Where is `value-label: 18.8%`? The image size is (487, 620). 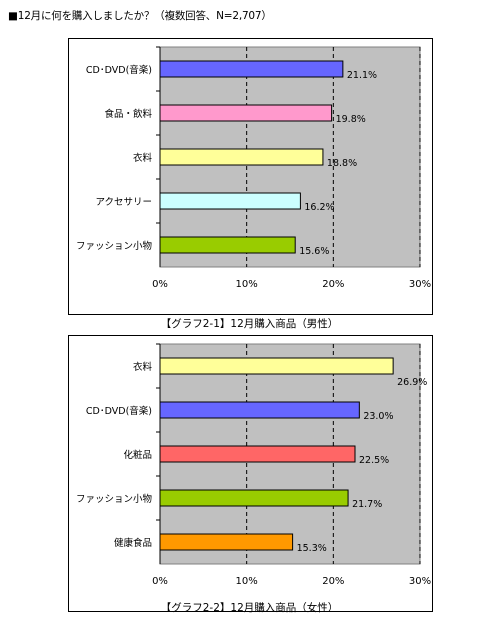
value-label: 18.8% is located at coordinates (342, 163).